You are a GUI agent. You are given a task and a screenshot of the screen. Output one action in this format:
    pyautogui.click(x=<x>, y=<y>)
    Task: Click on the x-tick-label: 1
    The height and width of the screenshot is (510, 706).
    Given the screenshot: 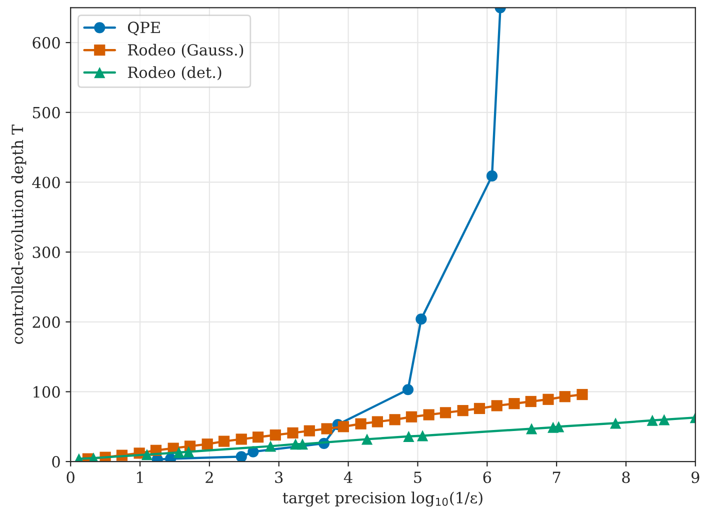 What is the action you would take?
    pyautogui.click(x=140, y=477)
    